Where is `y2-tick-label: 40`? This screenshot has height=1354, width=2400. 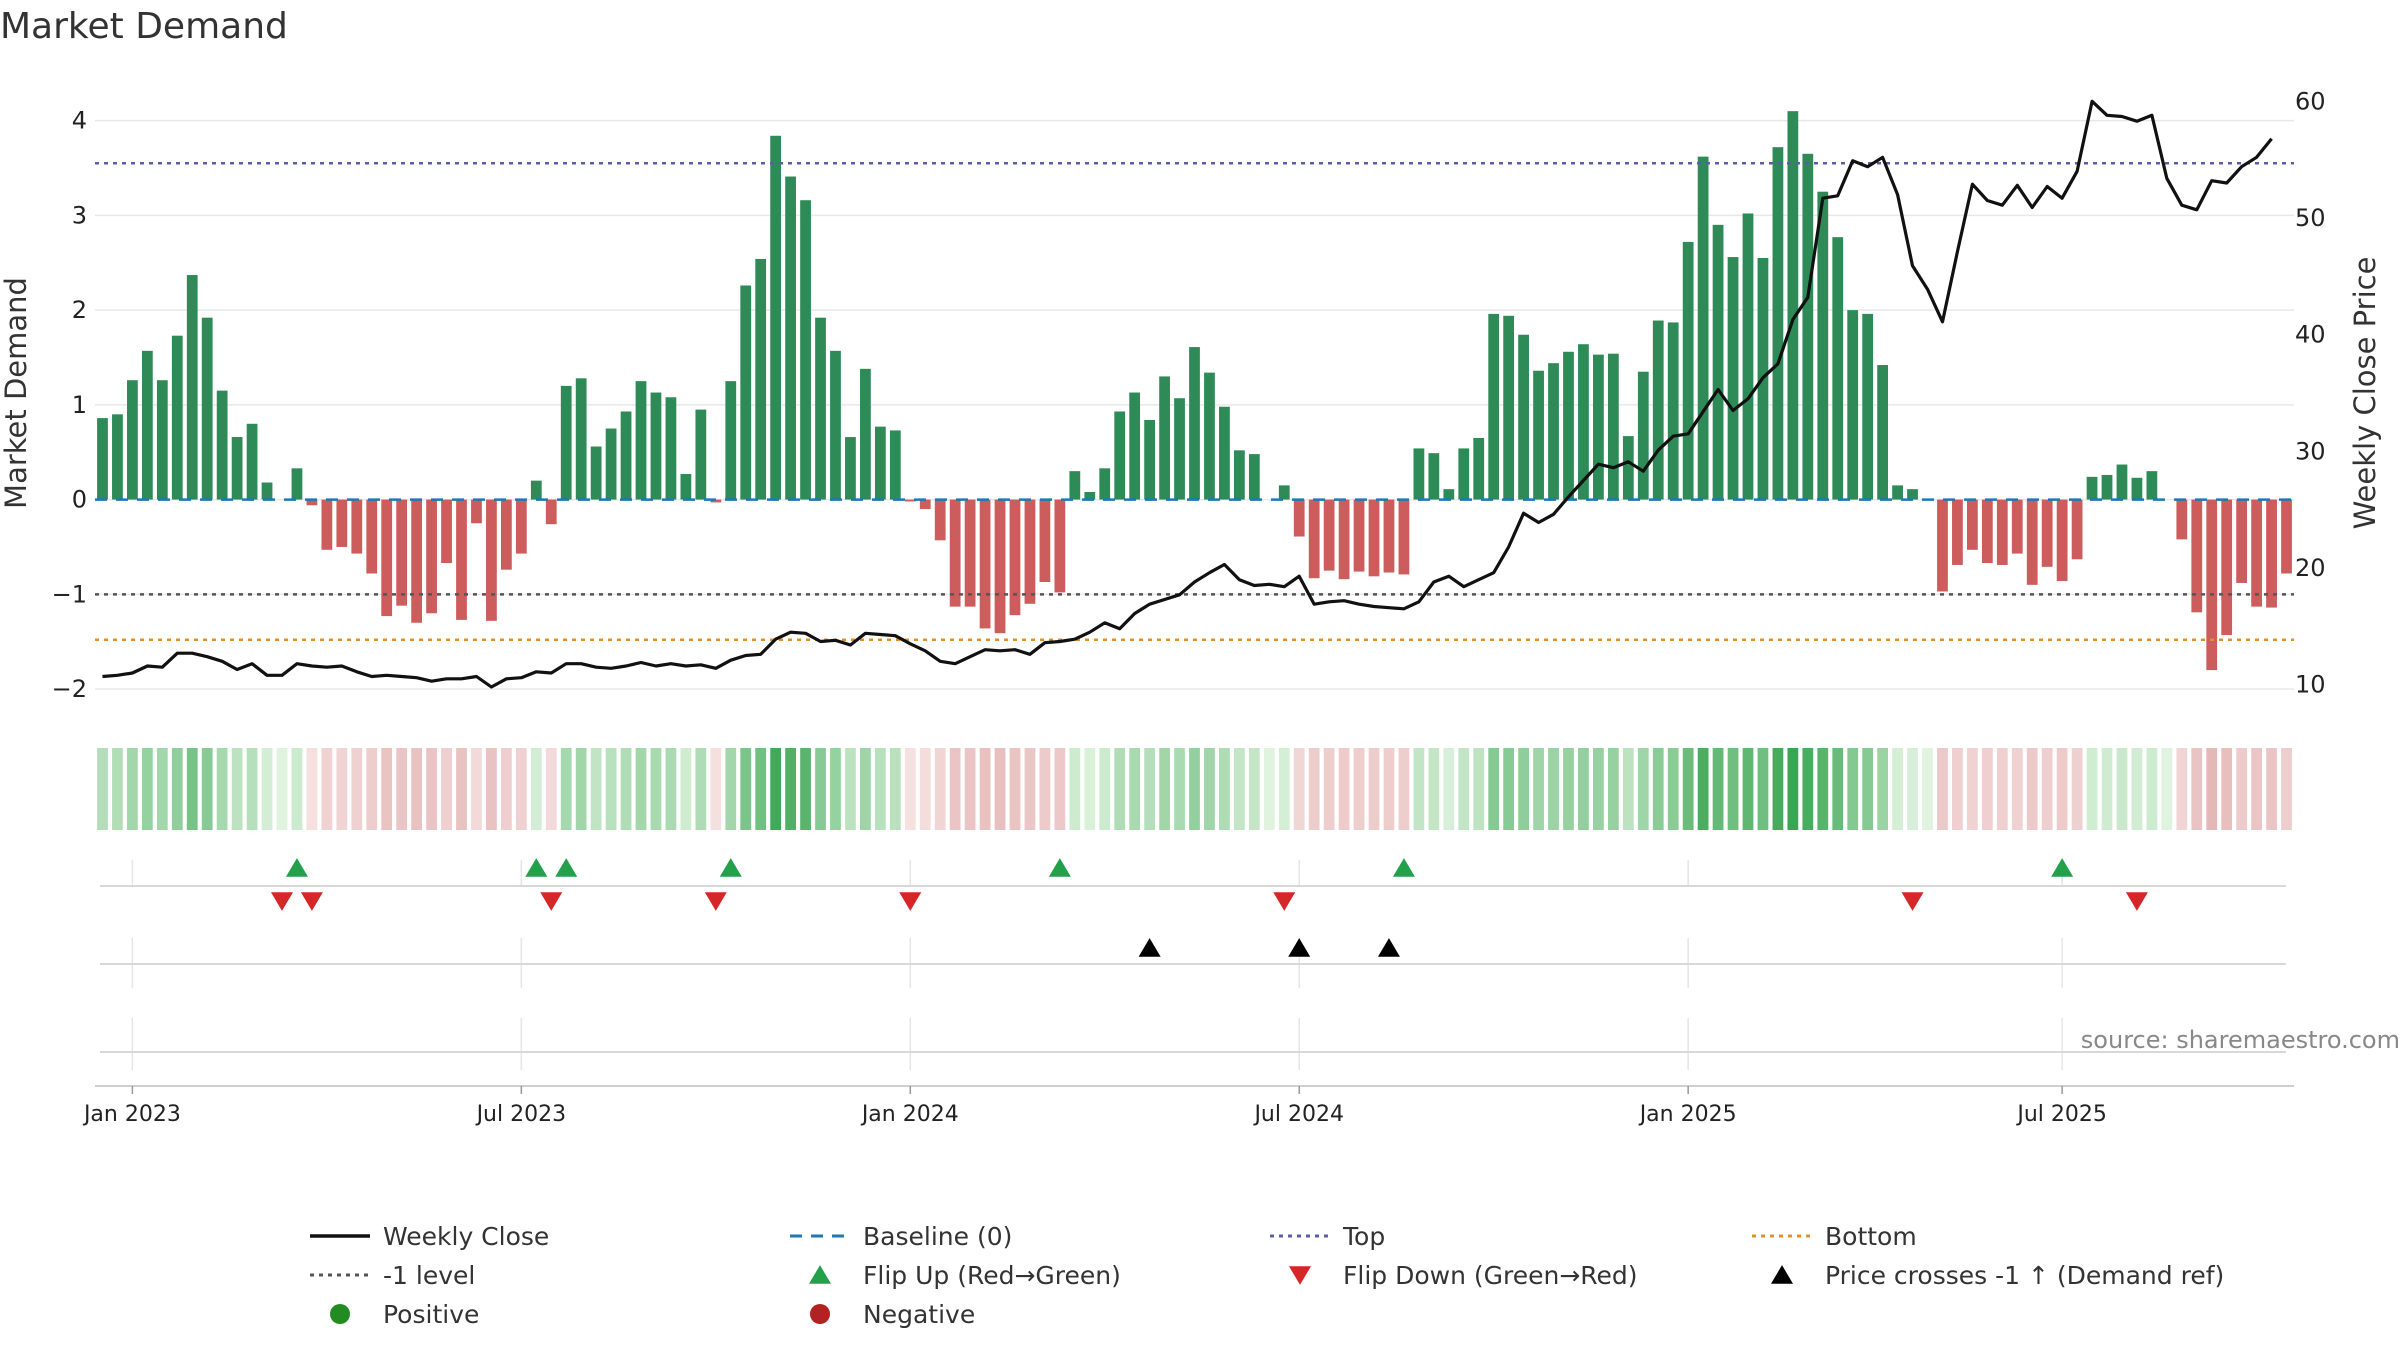 y2-tick-label: 40 is located at coordinates (2310, 335).